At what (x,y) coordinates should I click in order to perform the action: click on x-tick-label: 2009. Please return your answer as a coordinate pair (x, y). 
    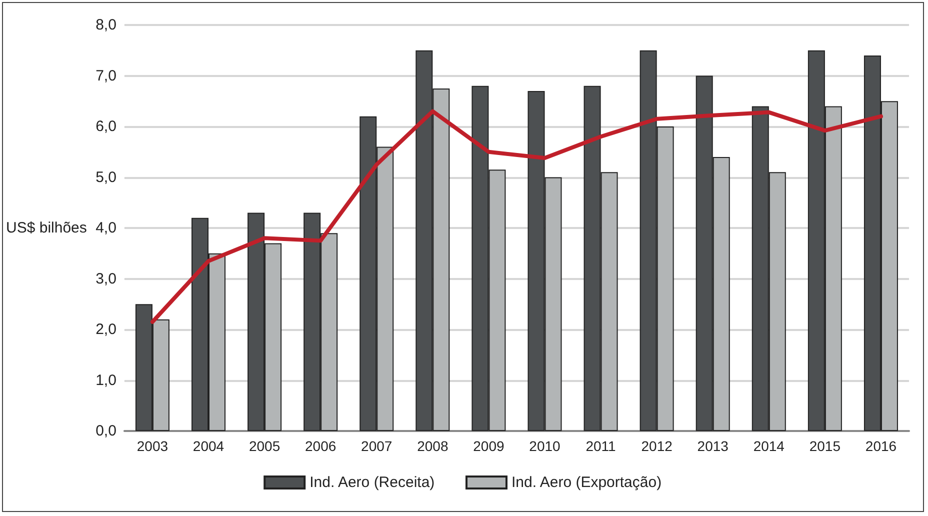
    Looking at the image, I should click on (488, 446).